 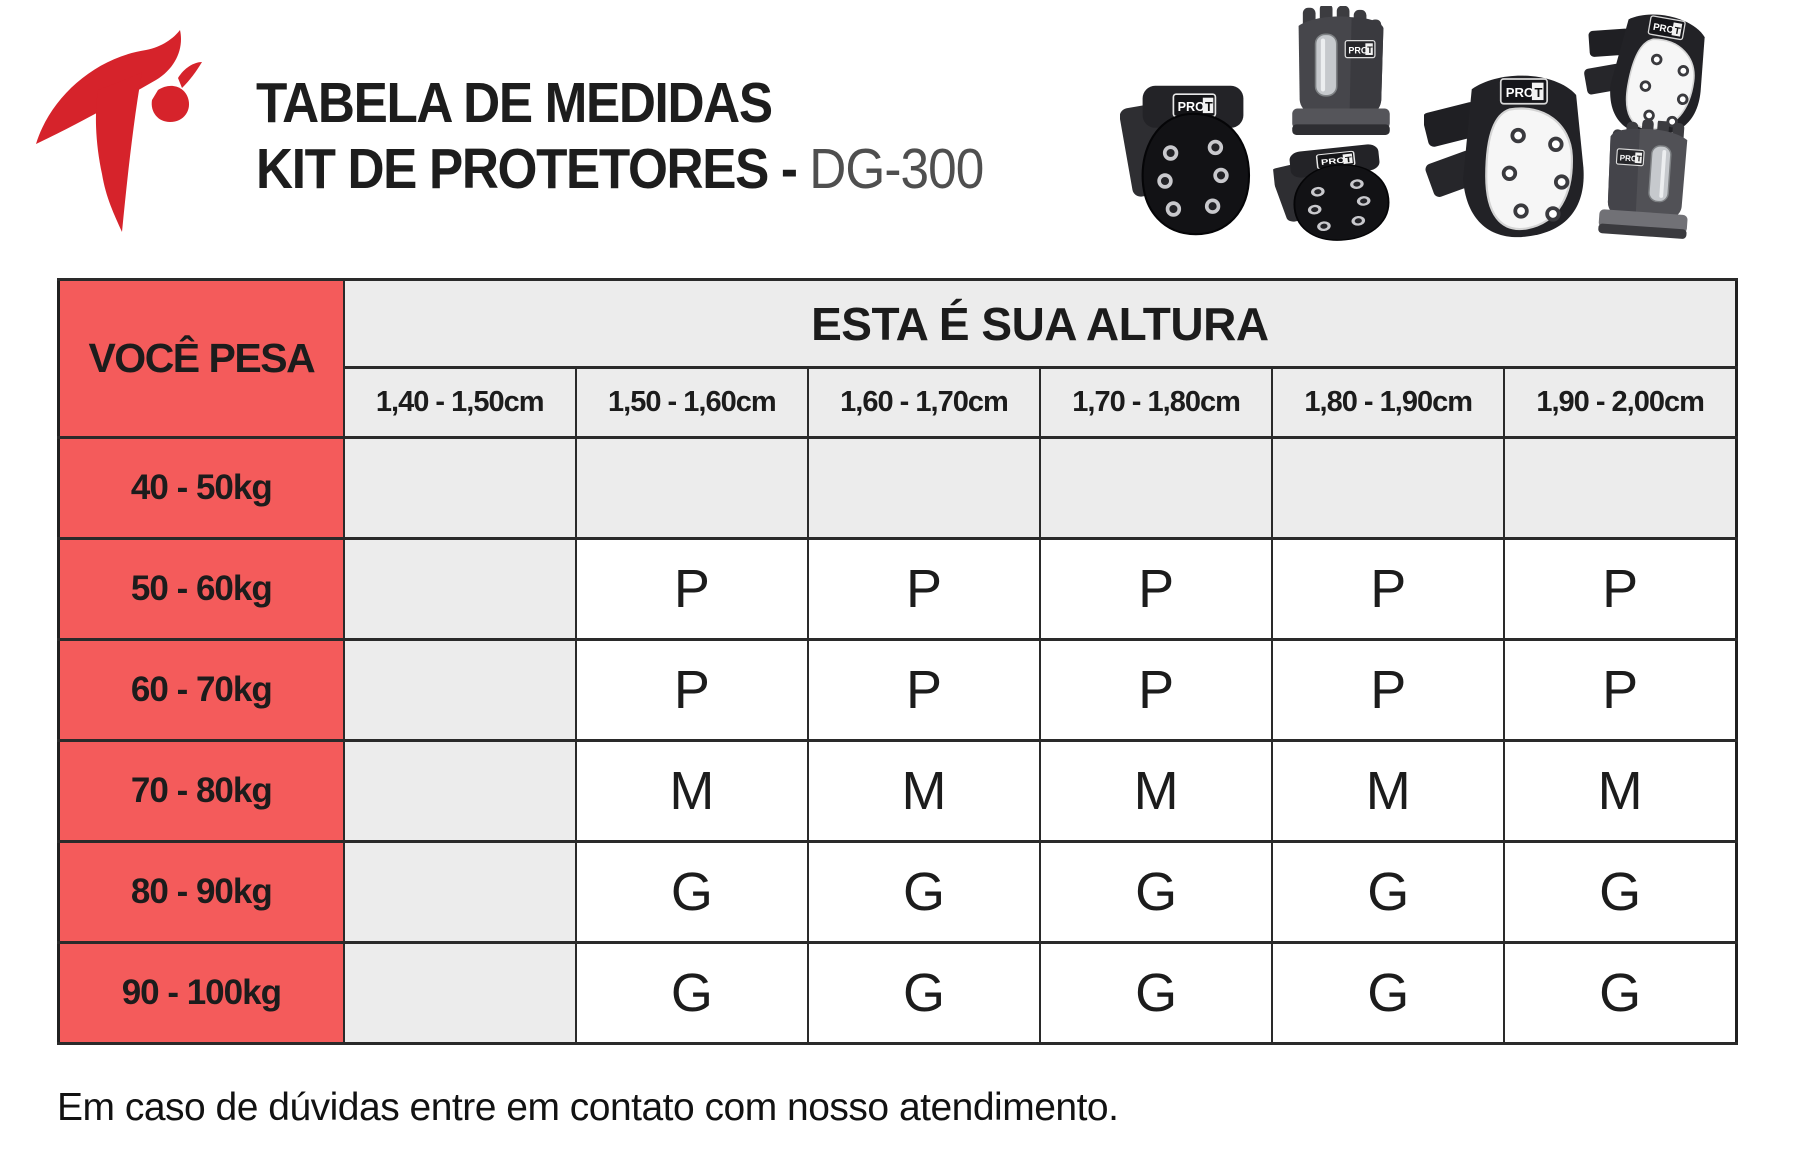 I want to click on weight-range-label: 60 - 70kg, so click(x=201, y=690).